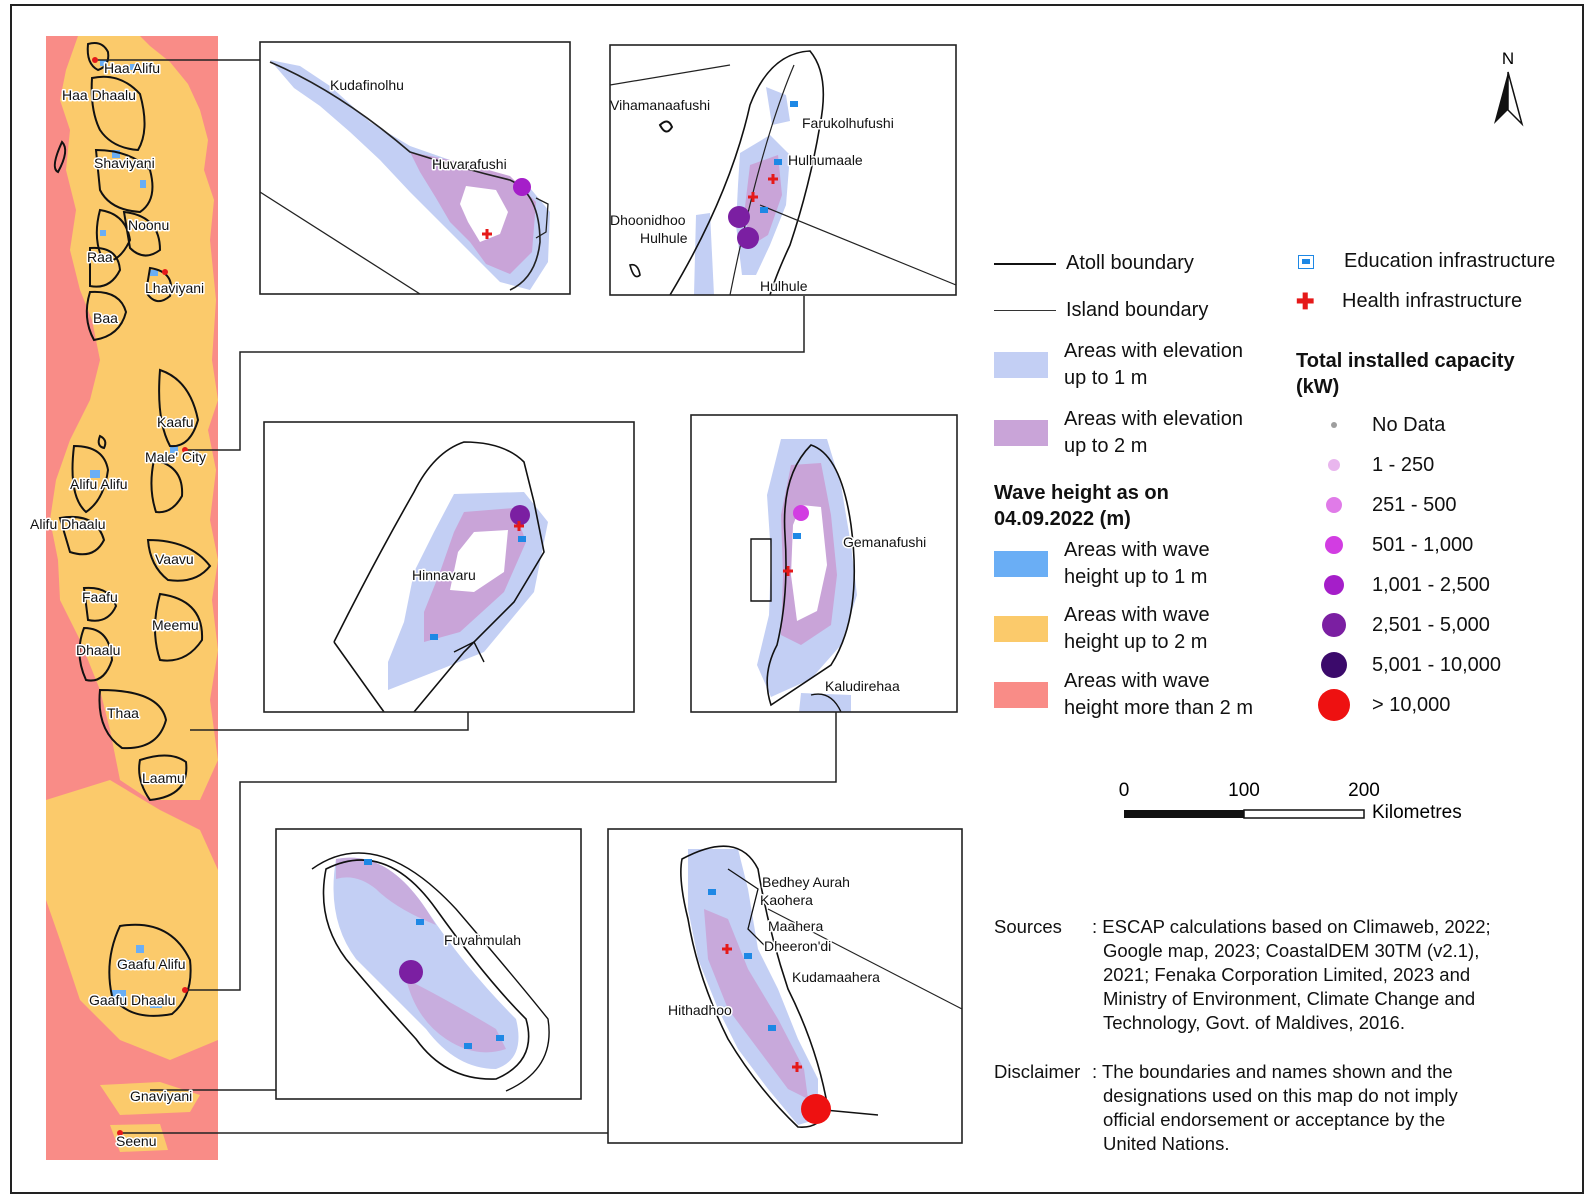 The image size is (1588, 1204). I want to click on capacity-class-label: 1,001 - 2,500, so click(1431, 584).